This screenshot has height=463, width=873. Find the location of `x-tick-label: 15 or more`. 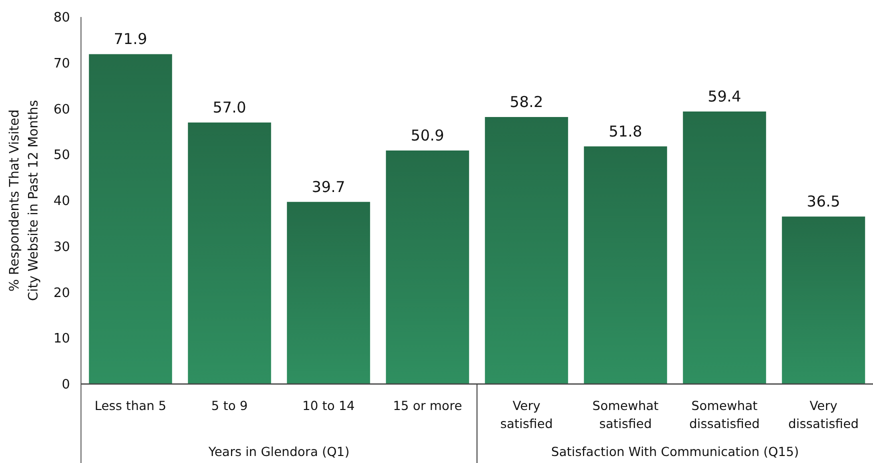

x-tick-label: 15 or more is located at coordinates (427, 405).